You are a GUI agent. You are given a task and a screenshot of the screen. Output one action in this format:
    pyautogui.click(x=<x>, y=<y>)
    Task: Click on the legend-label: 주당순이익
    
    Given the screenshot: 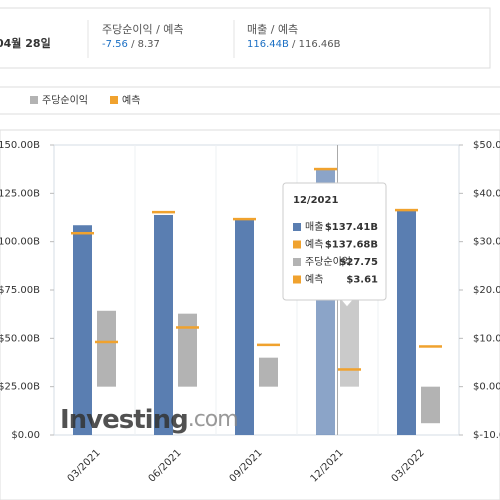 What is the action you would take?
    pyautogui.click(x=65, y=101)
    